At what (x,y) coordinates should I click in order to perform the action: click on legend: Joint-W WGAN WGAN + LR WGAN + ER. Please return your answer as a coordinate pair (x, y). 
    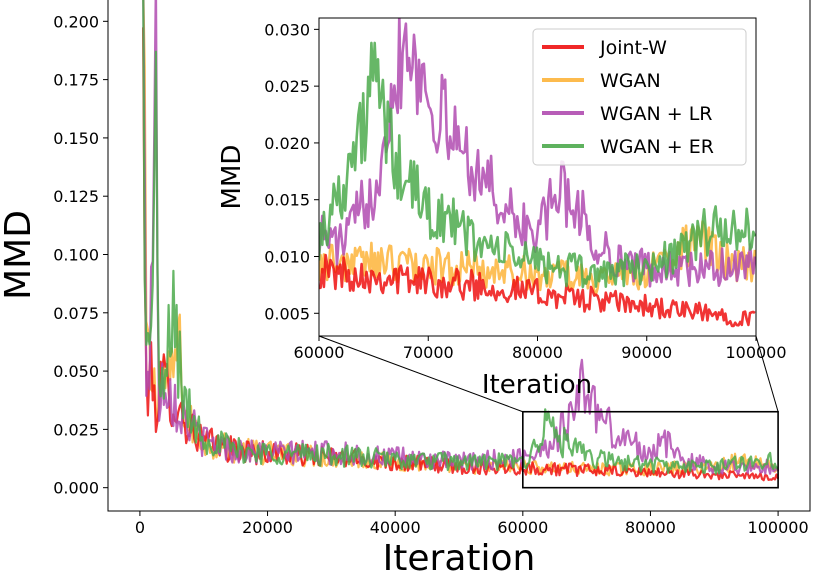
    Looking at the image, I should click on (639, 97).